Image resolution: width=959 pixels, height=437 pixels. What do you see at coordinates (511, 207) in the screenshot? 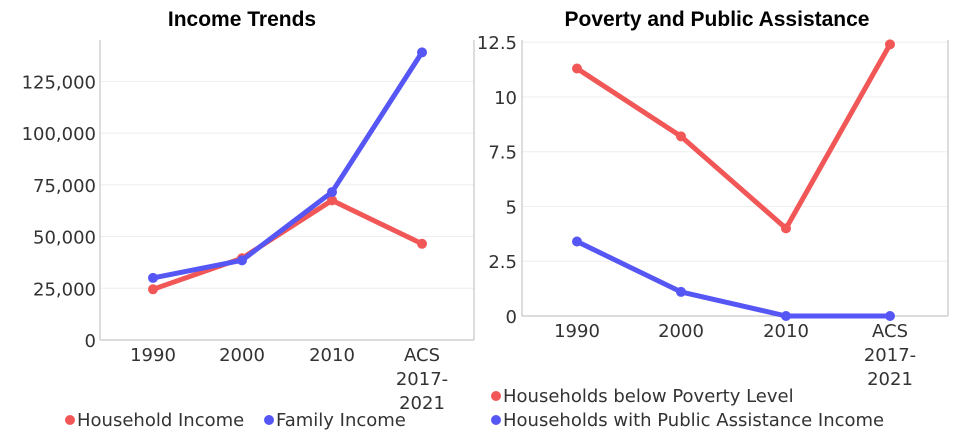
I see `poverty-y-tick-label: 5` at bounding box center [511, 207].